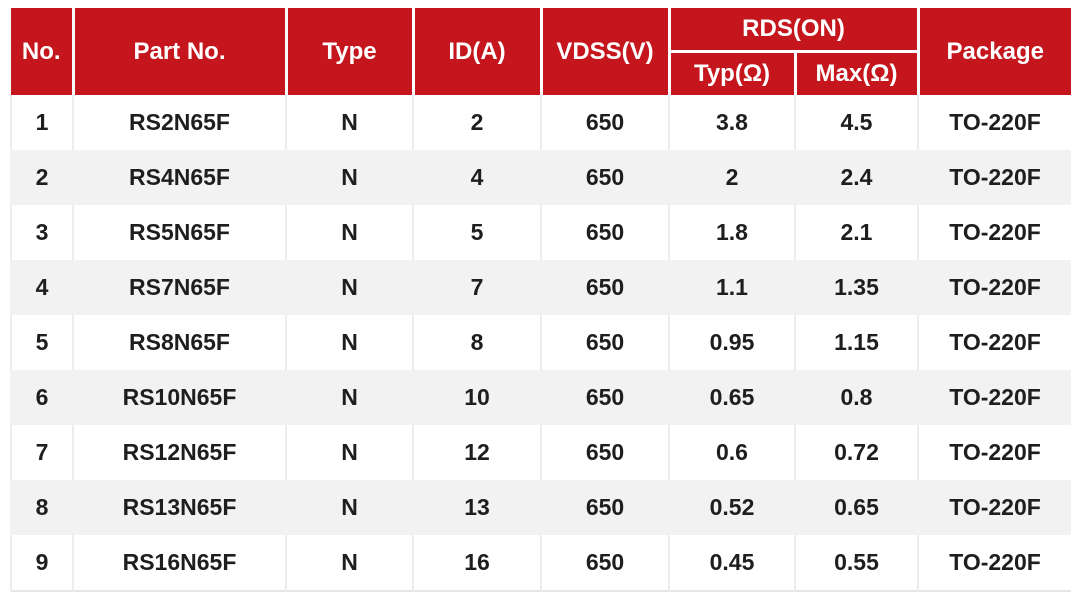 This screenshot has width=1080, height=598. What do you see at coordinates (732, 452) in the screenshot?
I see `table-cell: 0.6` at bounding box center [732, 452].